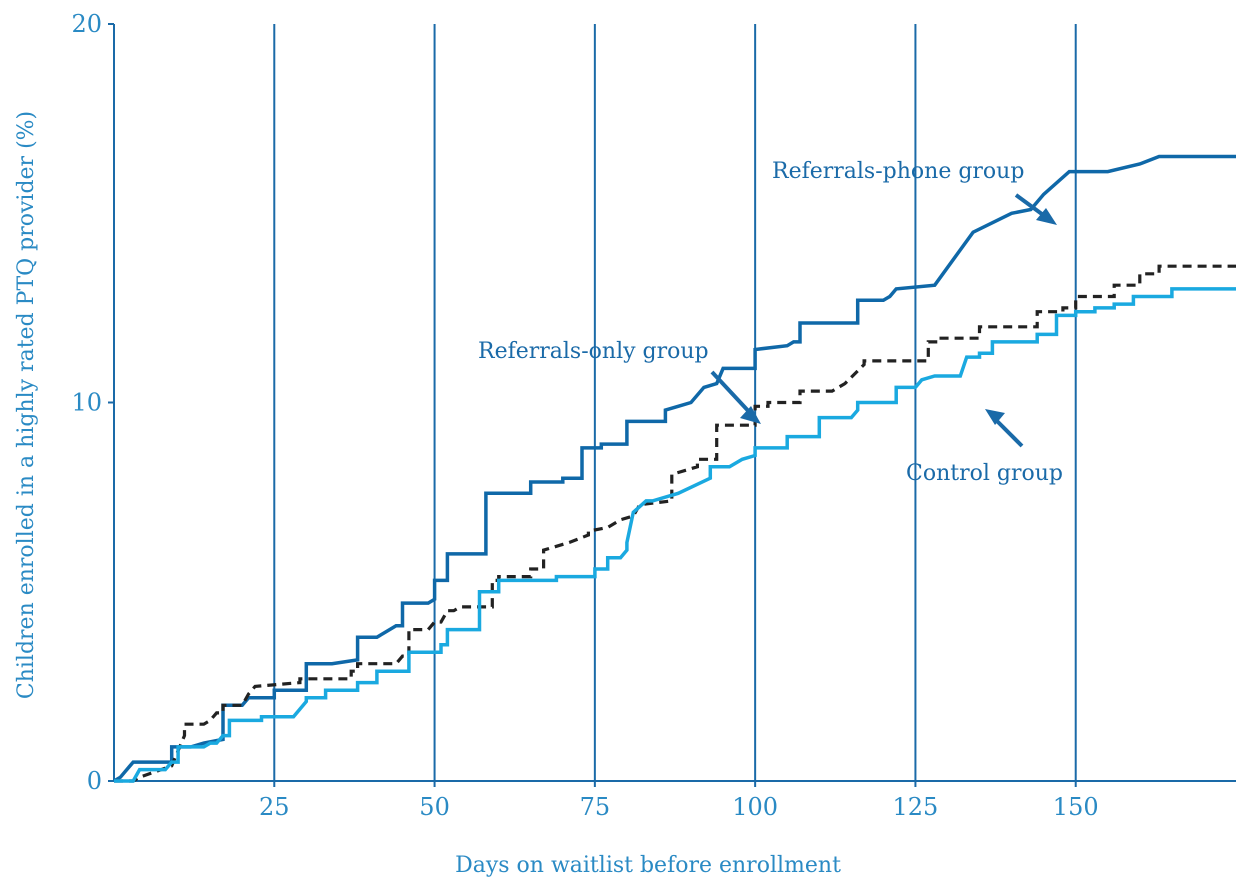 This screenshot has width=1236, height=882. Describe the element at coordinates (619, 381) in the screenshot. I see `annotation-referrals-only: Referrals-only group` at that location.